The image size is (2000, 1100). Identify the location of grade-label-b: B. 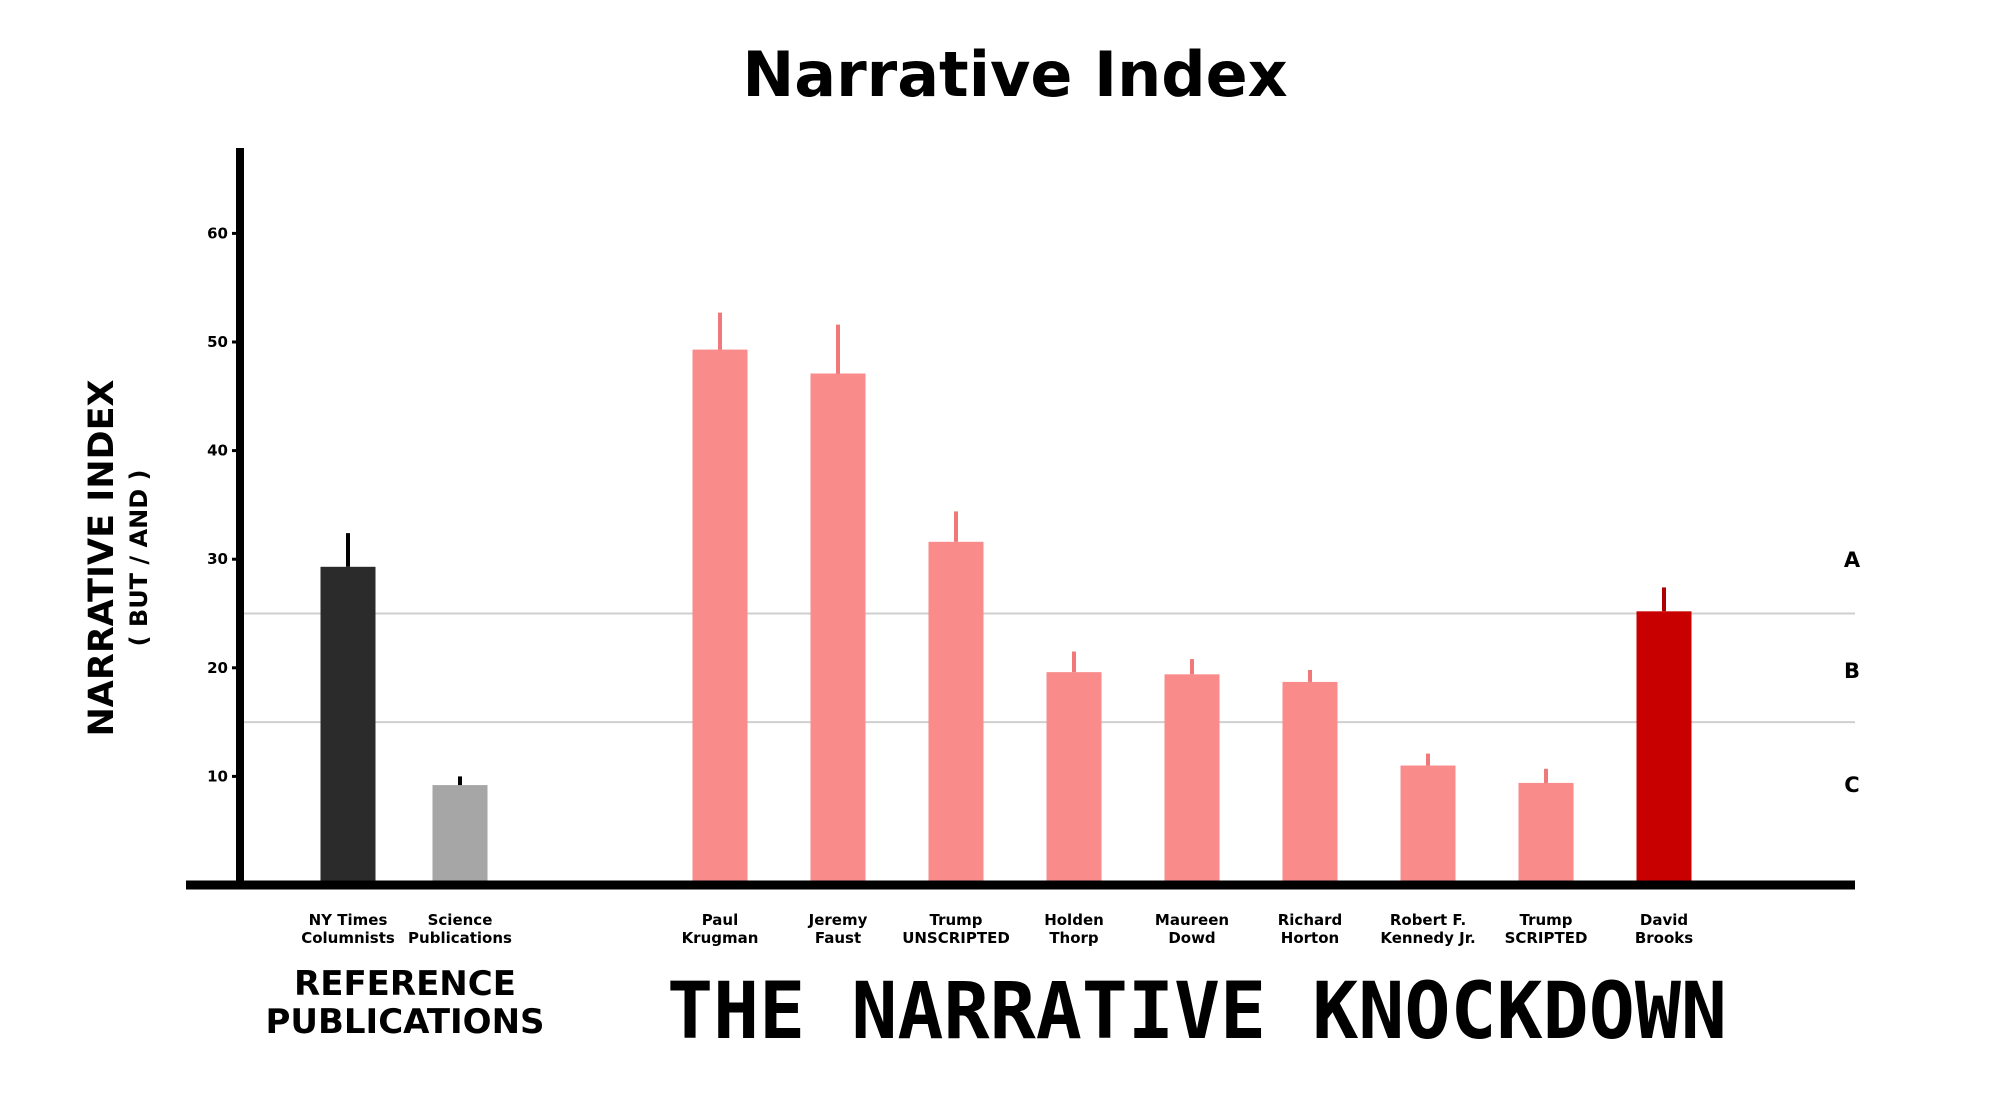
(1852, 671).